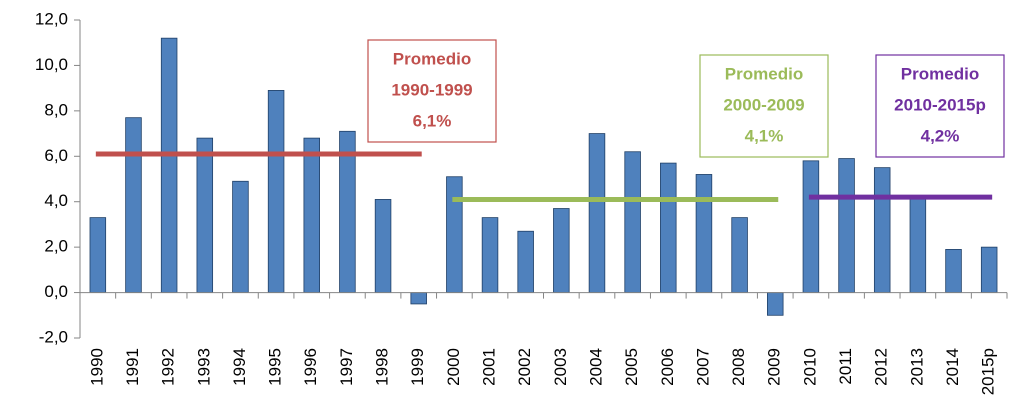 Image resolution: width=1011 pixels, height=419 pixels. I want to click on x-tick-label: 1995, so click(275, 367).